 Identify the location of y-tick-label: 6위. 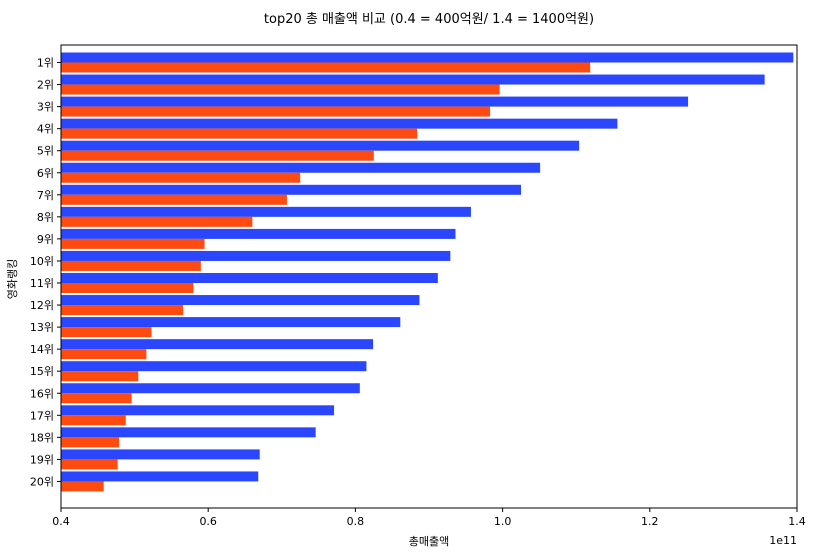
(45, 173).